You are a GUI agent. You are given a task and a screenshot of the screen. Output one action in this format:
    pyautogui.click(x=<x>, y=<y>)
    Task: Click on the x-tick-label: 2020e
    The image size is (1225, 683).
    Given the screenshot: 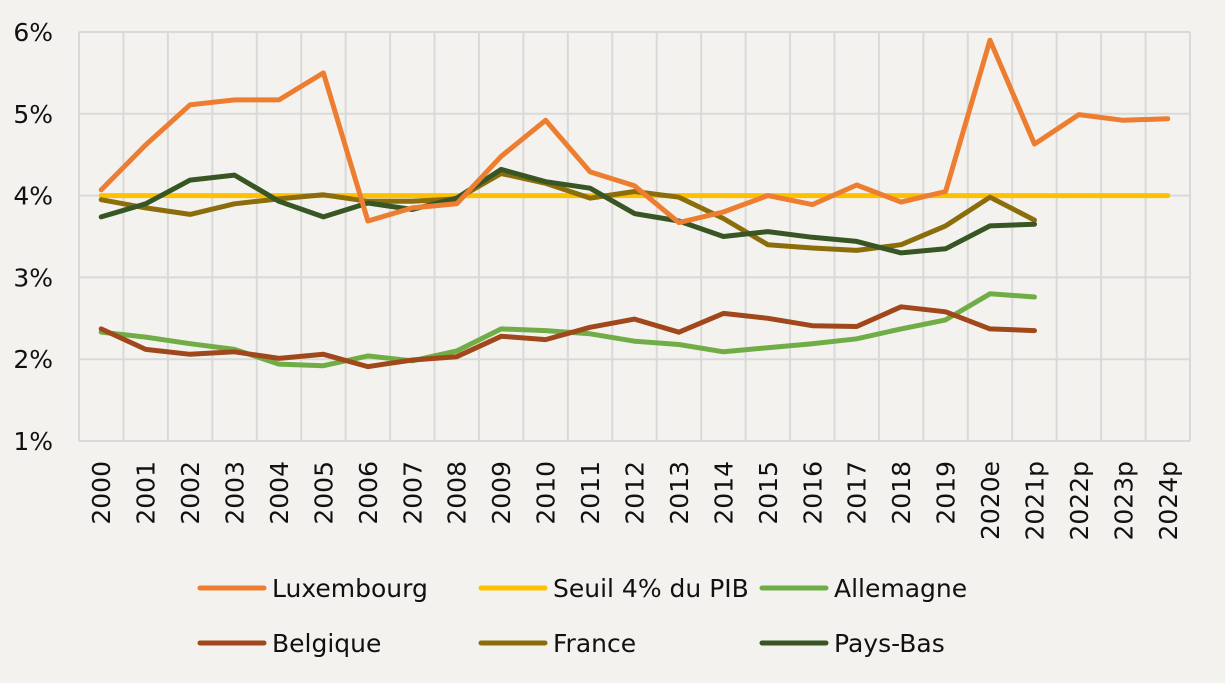 What is the action you would take?
    pyautogui.click(x=990, y=500)
    